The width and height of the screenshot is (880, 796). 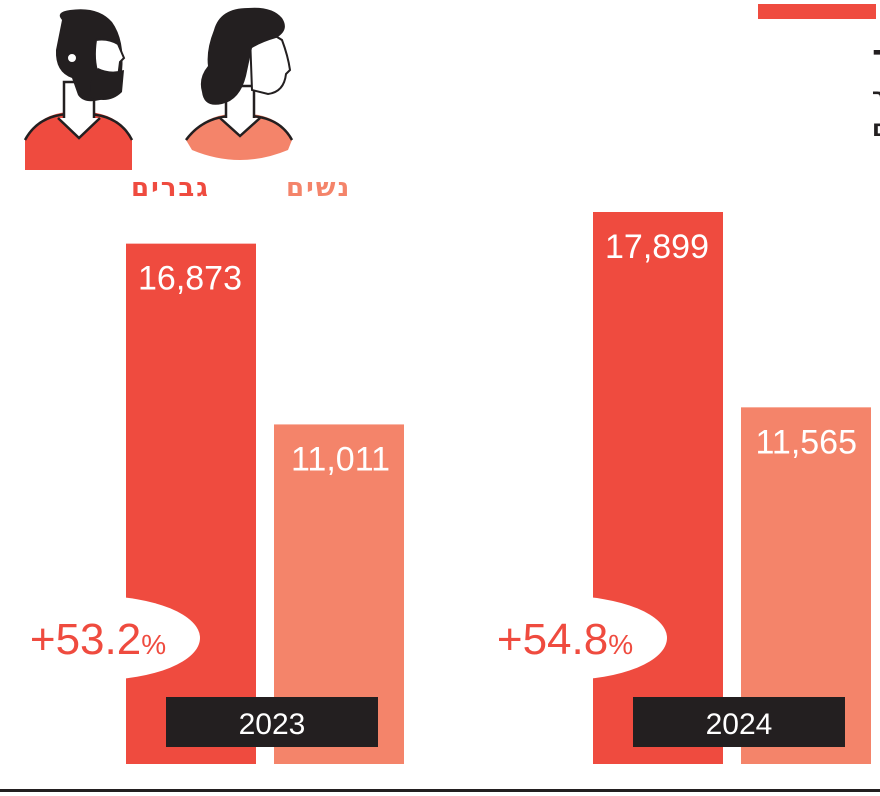 I want to click on value-label-men-2024: 17,899, so click(x=657, y=247).